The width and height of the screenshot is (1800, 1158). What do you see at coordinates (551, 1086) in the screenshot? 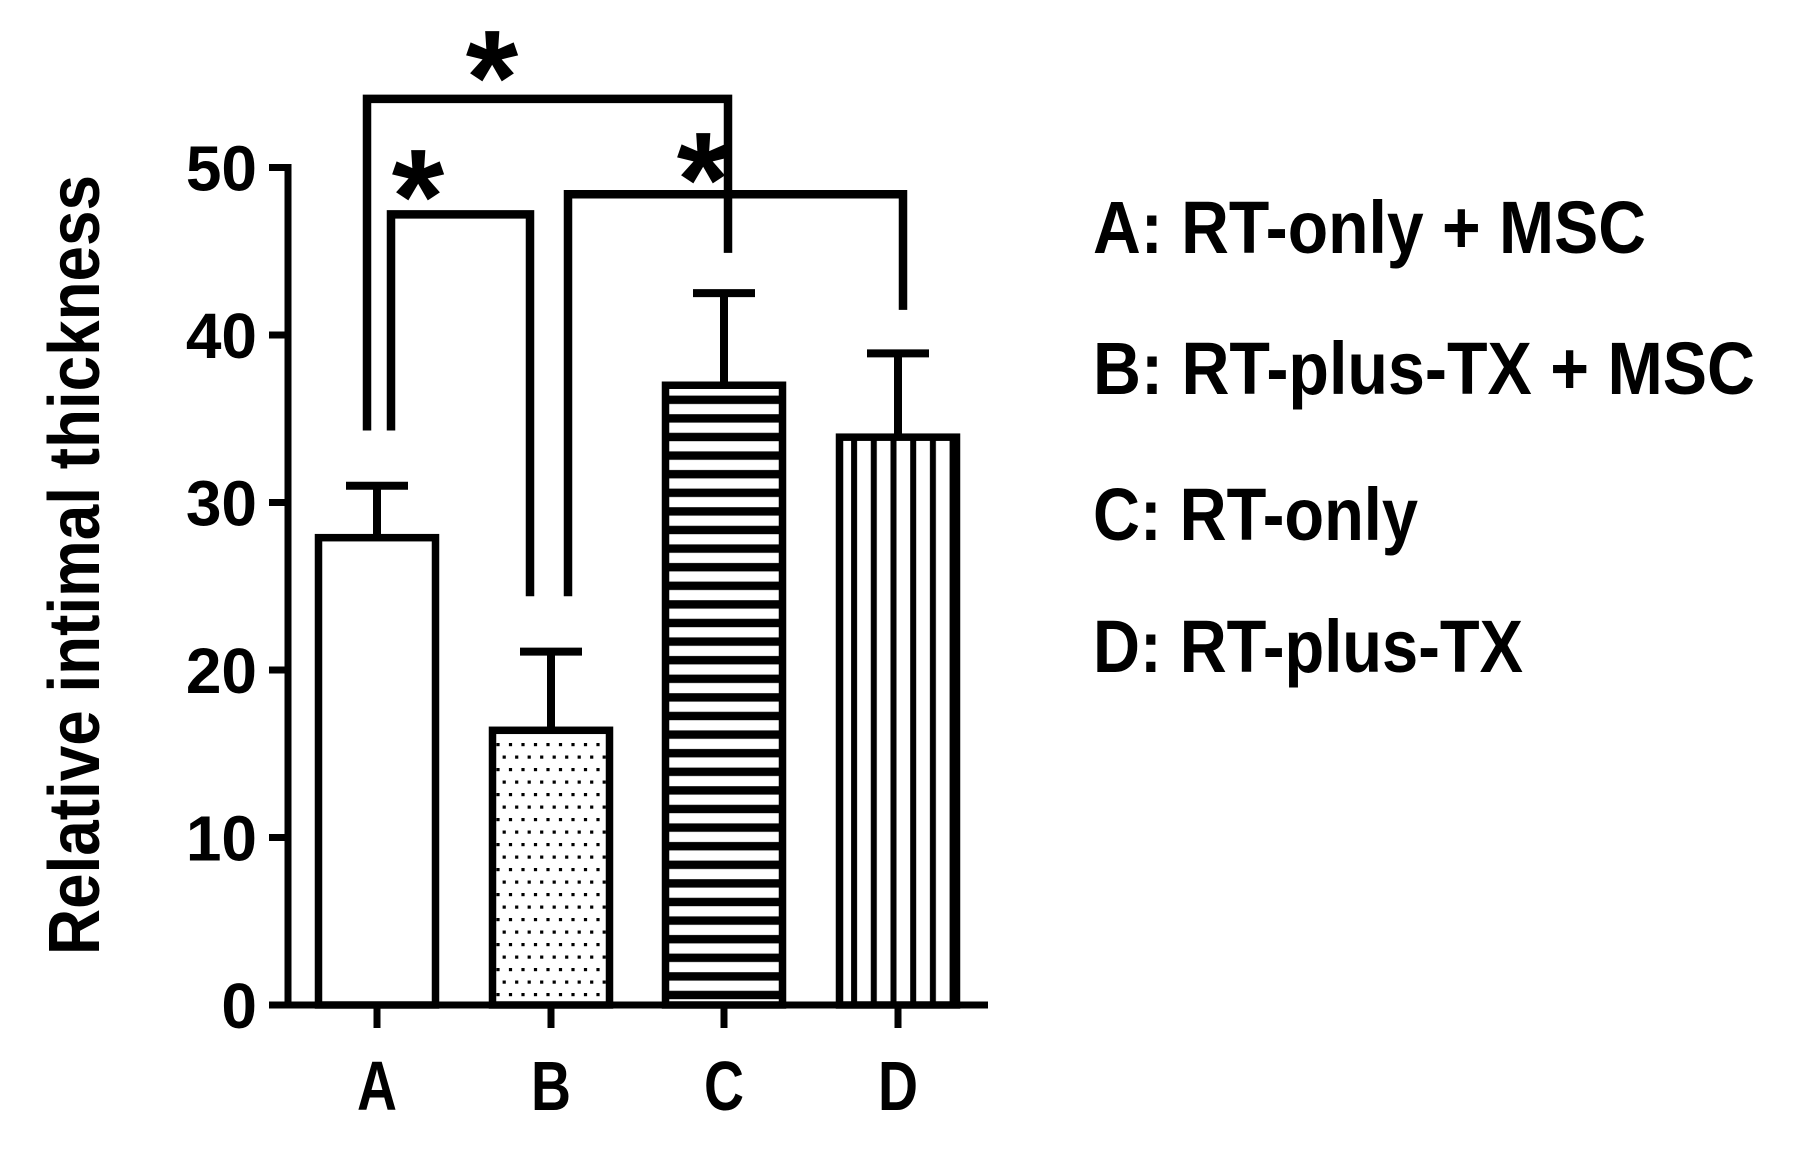
I see `x-category-label-B: B` at bounding box center [551, 1086].